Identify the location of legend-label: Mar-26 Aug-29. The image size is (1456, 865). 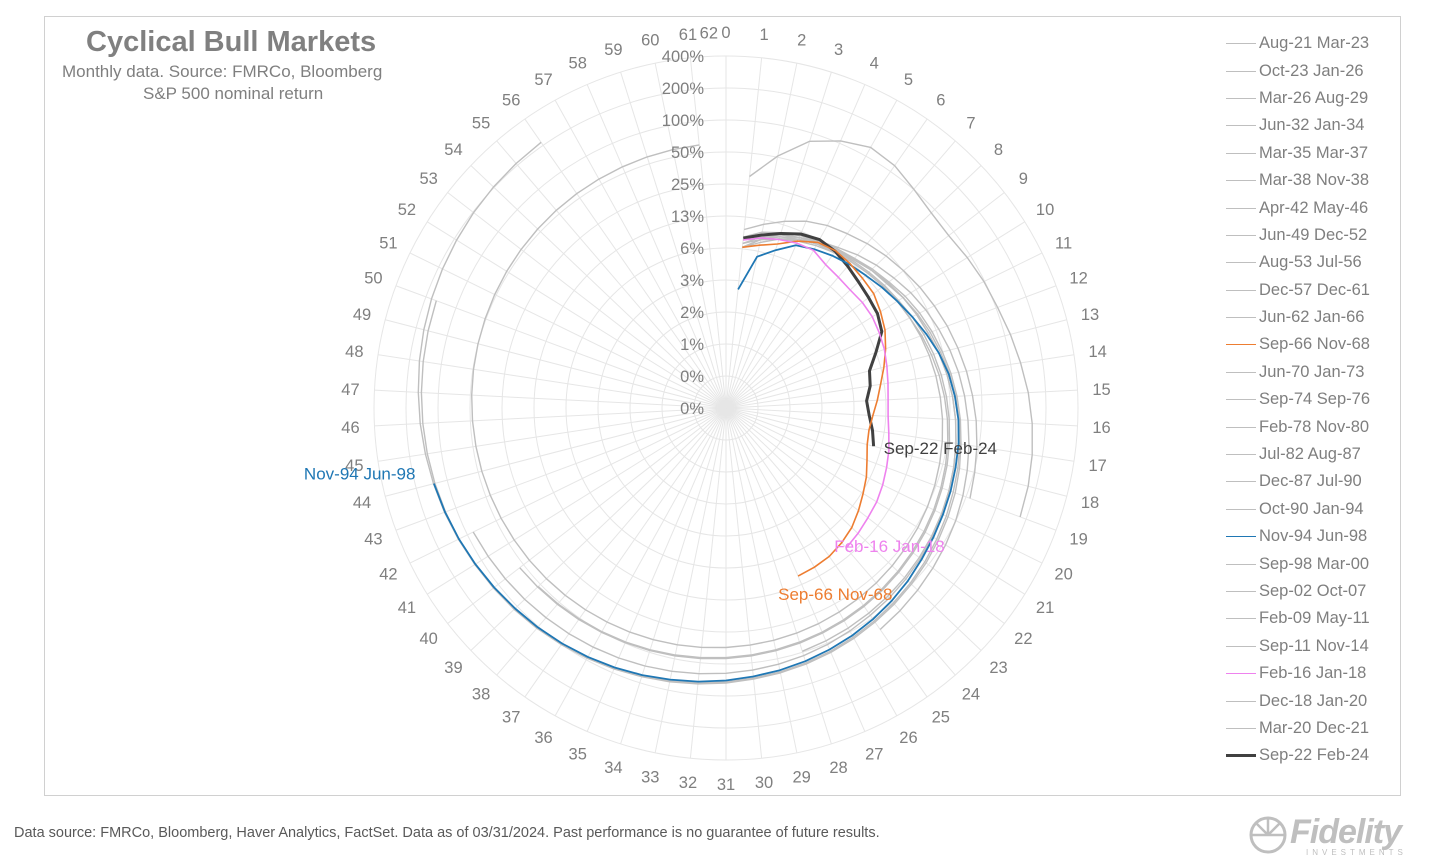
(1314, 97).